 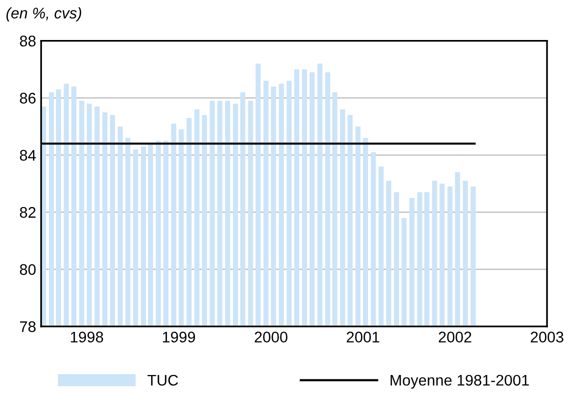 What do you see at coordinates (363, 337) in the screenshot?
I see `x-tick-label: 2001` at bounding box center [363, 337].